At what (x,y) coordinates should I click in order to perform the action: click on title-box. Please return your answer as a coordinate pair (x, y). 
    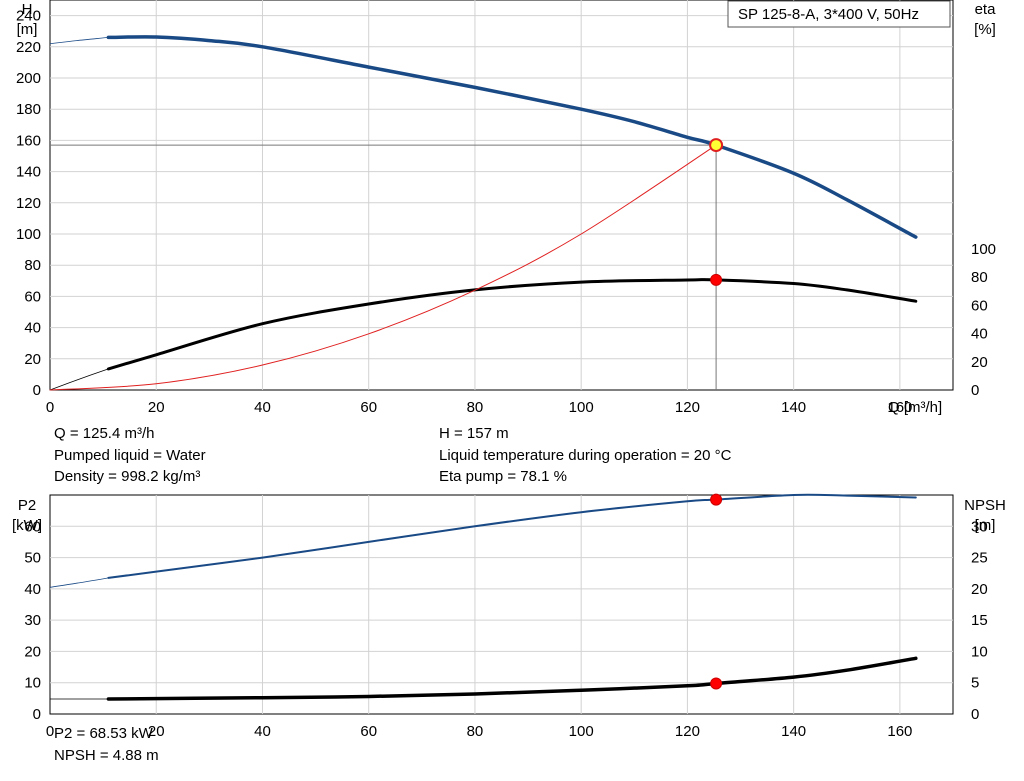
    Looking at the image, I should click on (839, 14).